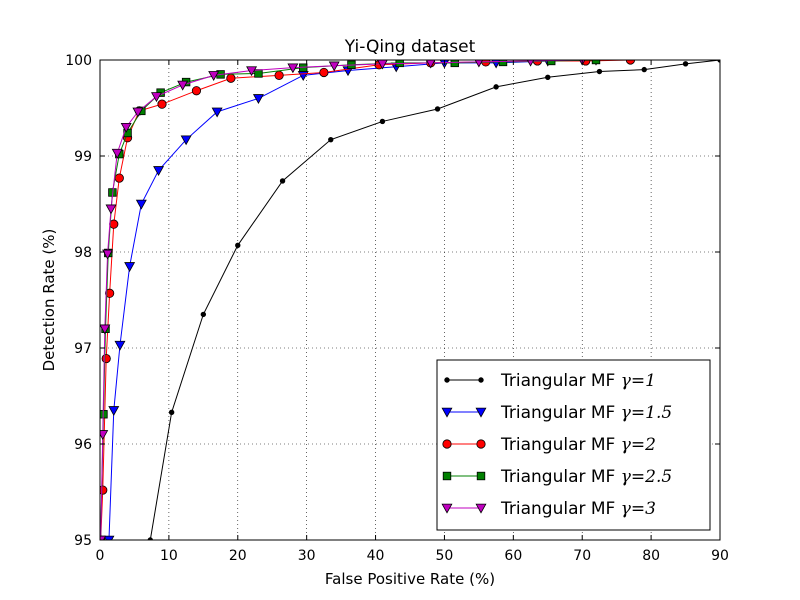  Describe the element at coordinates (83, 349) in the screenshot. I see `y-tick-label: 97` at that location.